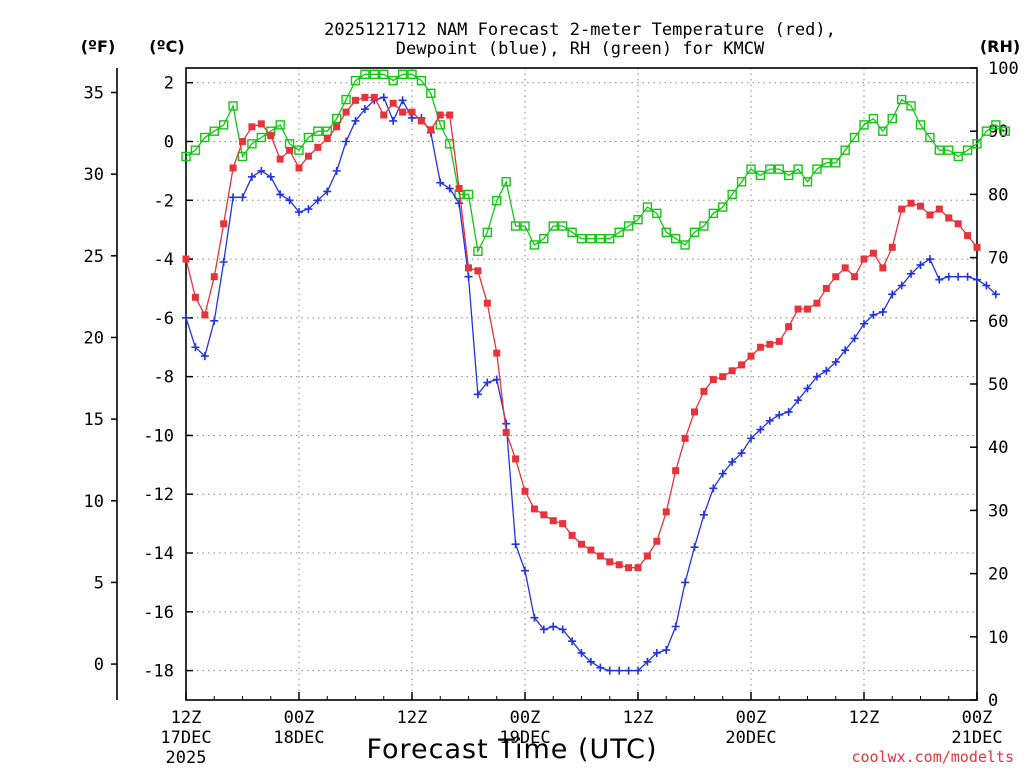 The height and width of the screenshot is (768, 1024). Describe the element at coordinates (158, 554) in the screenshot. I see `celsius-tick-label: -14` at that location.